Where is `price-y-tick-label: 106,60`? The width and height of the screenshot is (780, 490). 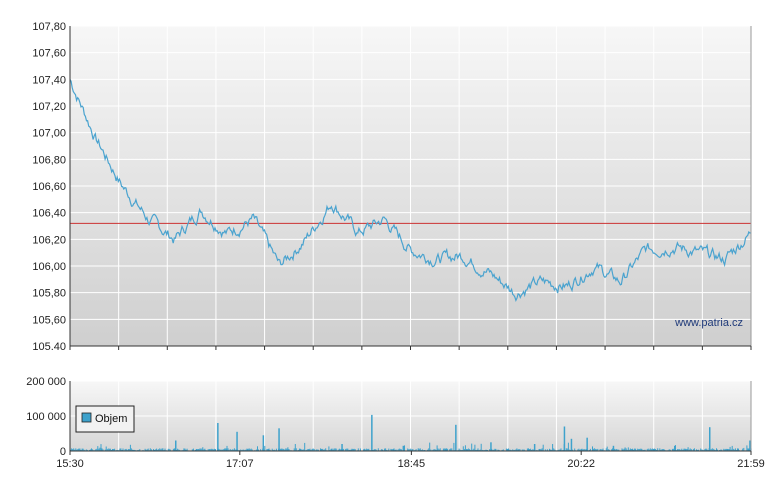
price-y-tick-label: 106,60 is located at coordinates (49, 187).